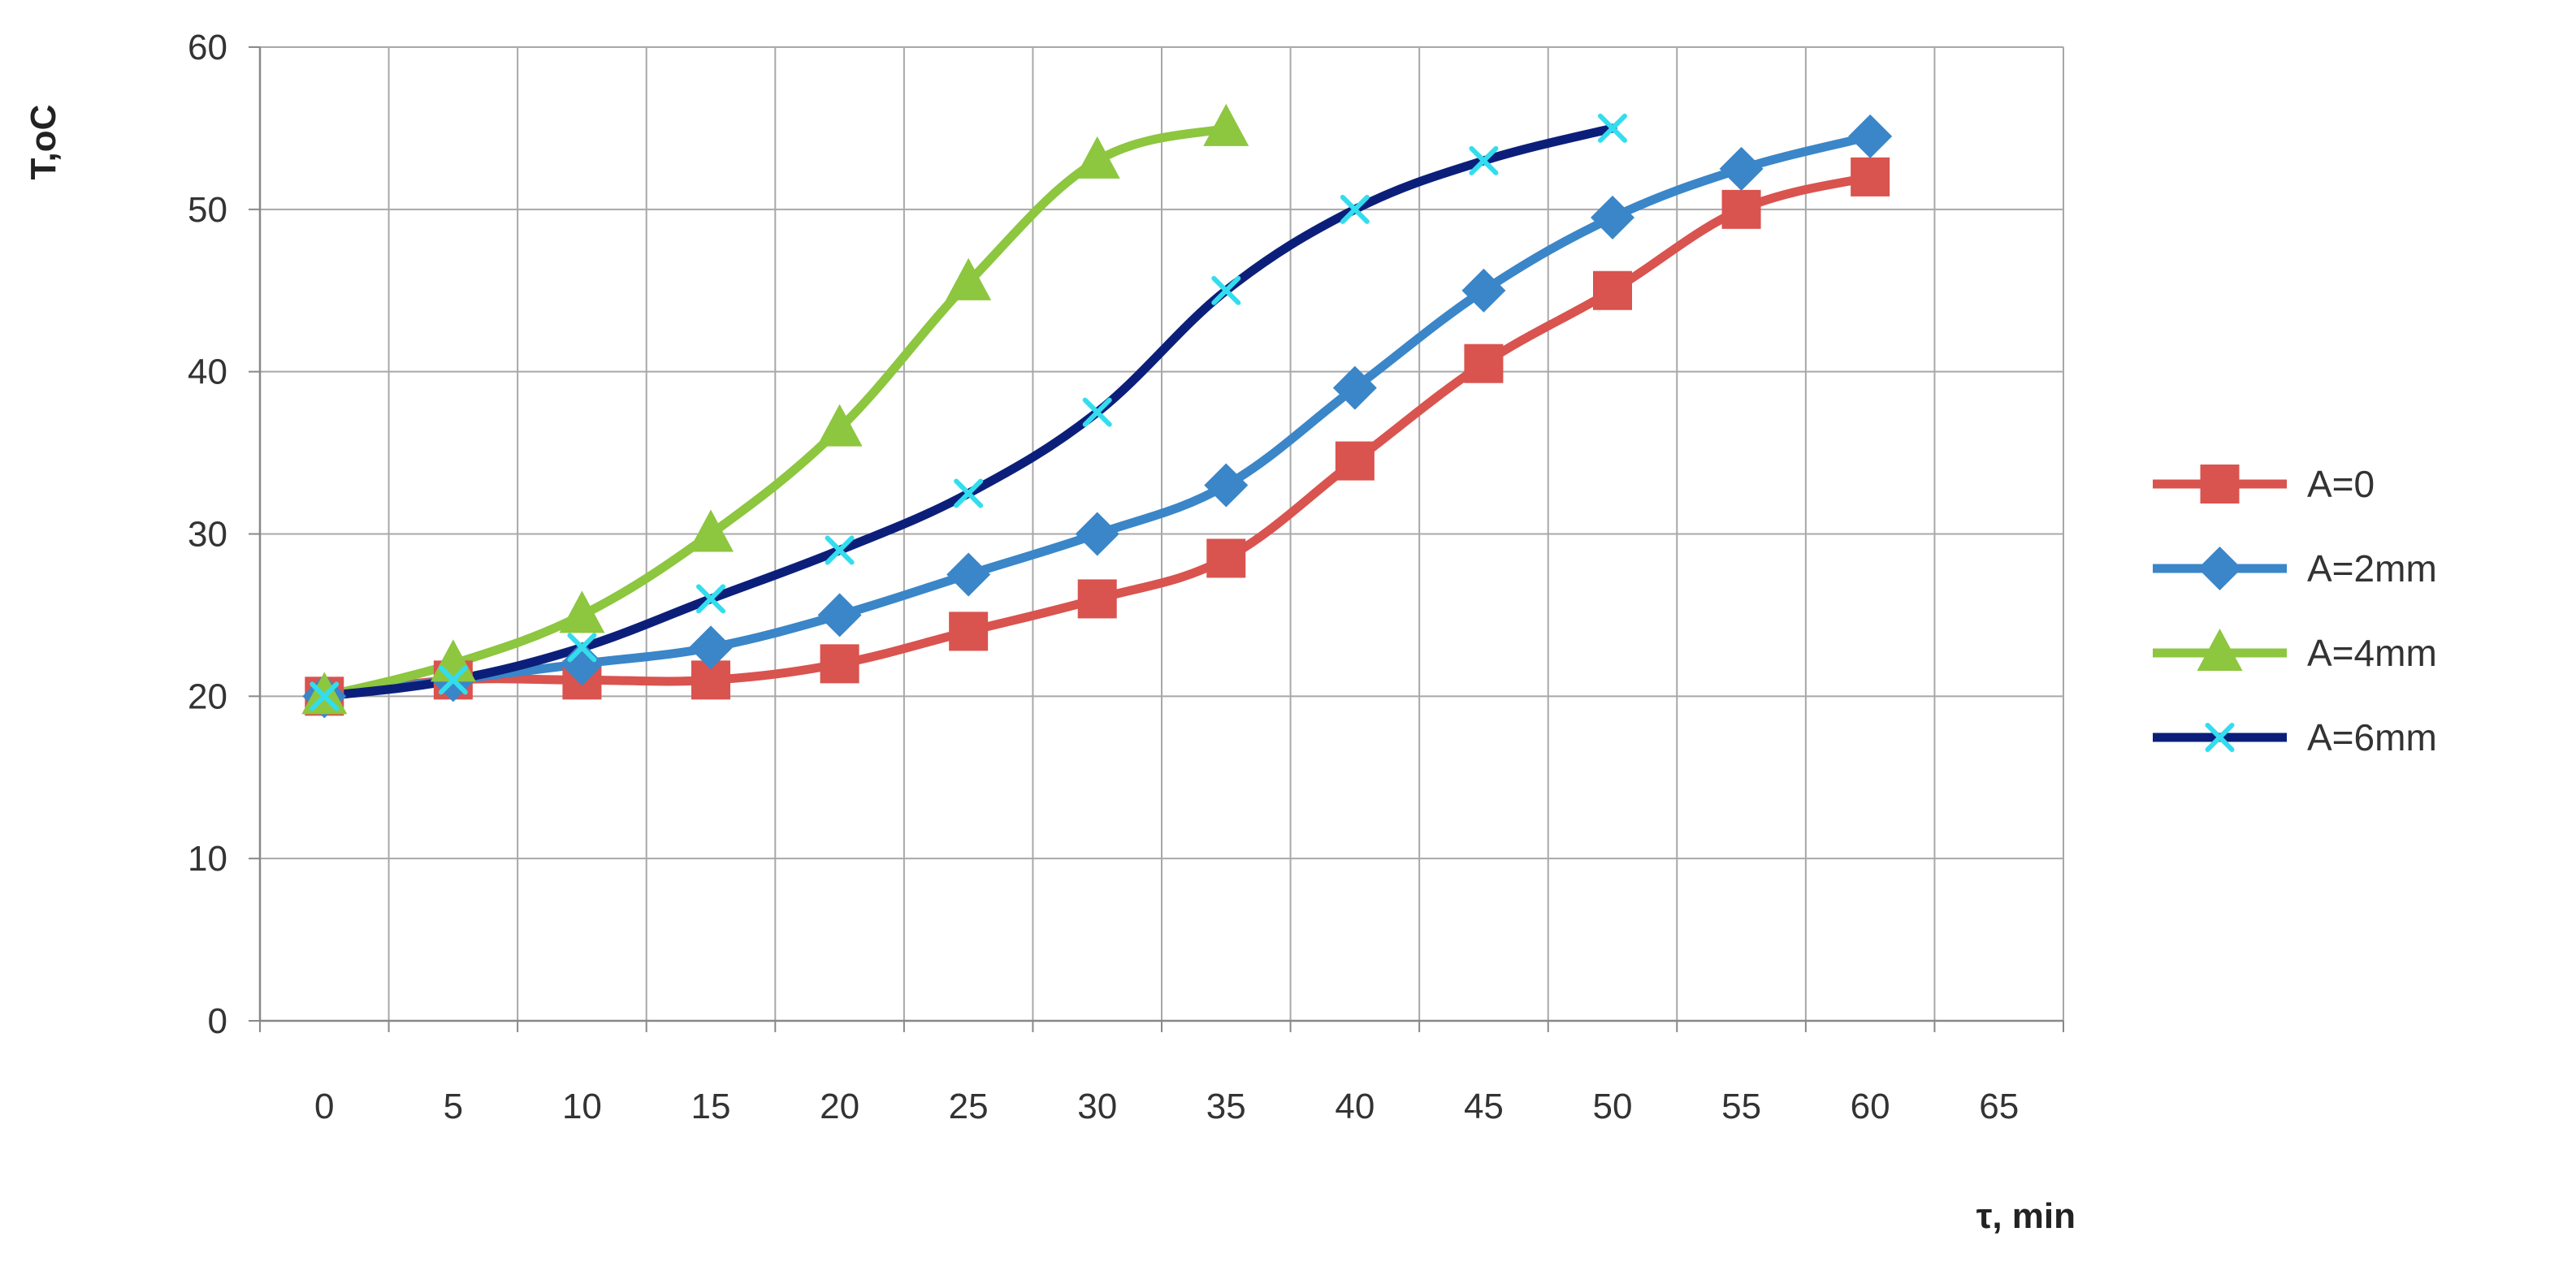 This screenshot has width=2576, height=1288. I want to click on legend-label: A=0, so click(2341, 484).